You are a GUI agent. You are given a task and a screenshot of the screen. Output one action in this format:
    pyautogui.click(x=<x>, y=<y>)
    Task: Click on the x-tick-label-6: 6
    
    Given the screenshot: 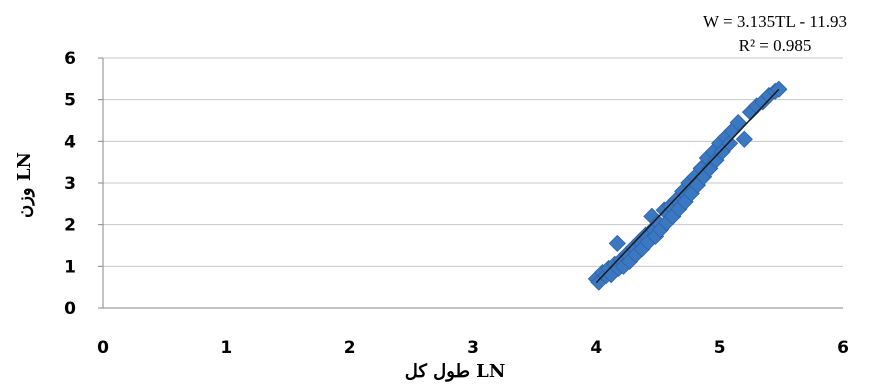 What is the action you would take?
    pyautogui.click(x=843, y=348)
    